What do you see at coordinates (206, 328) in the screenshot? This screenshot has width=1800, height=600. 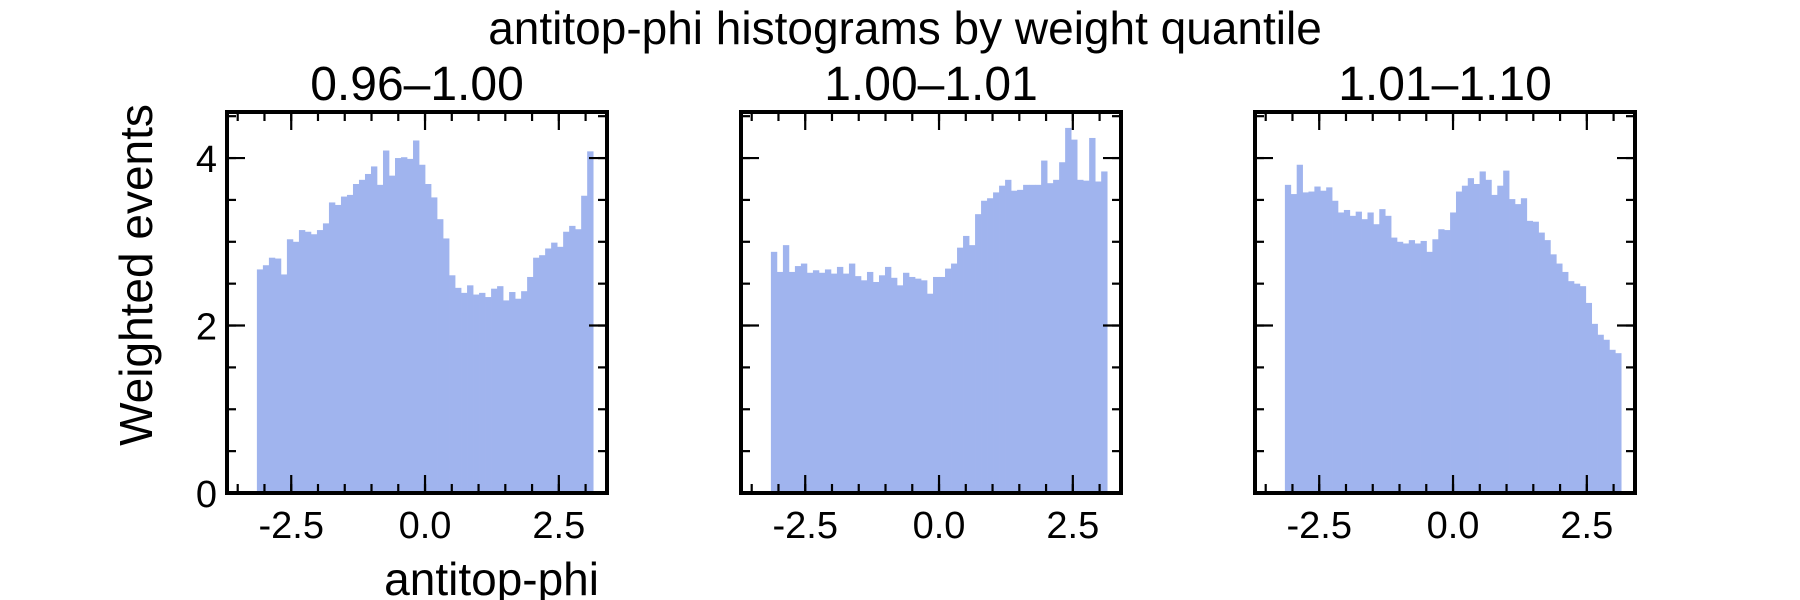 I see `y-tick-label: 2` at bounding box center [206, 328].